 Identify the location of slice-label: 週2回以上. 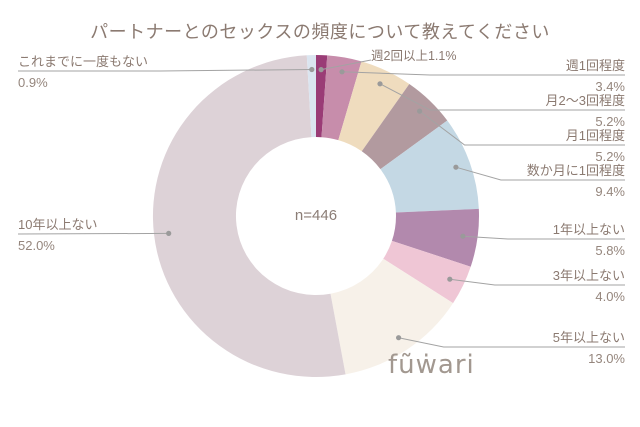
(399, 56).